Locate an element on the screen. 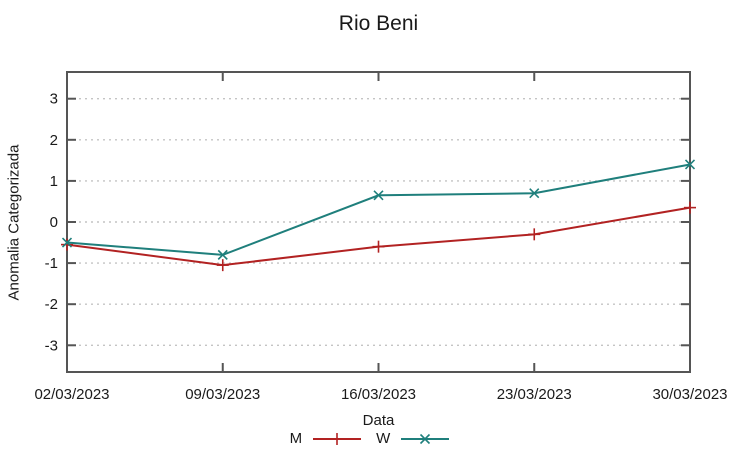 Image resolution: width=753 pixels, height=459 pixels. y-tick-label: -1 is located at coordinates (51, 263).